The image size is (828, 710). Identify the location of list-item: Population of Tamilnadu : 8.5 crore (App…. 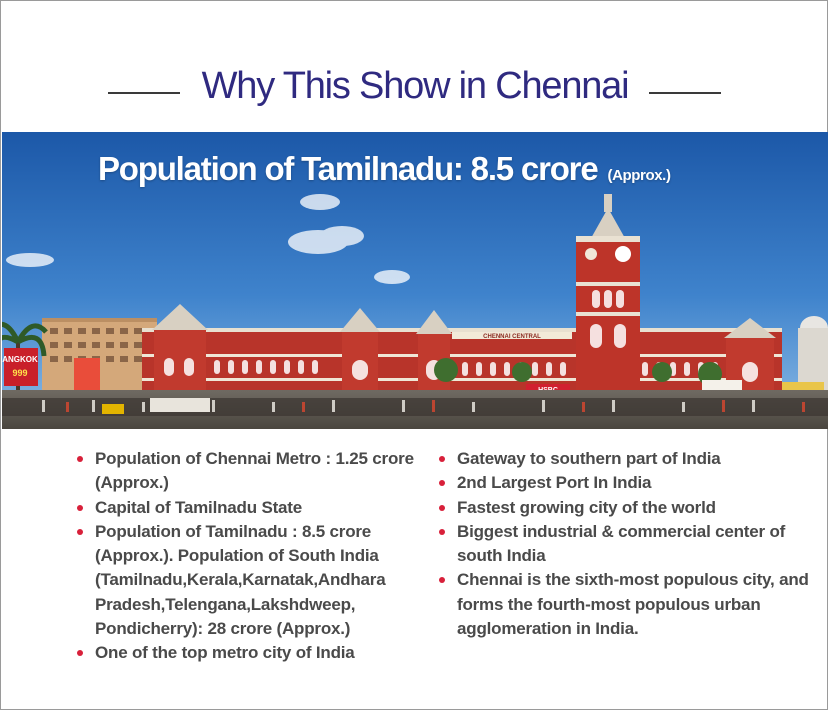
(247, 580).